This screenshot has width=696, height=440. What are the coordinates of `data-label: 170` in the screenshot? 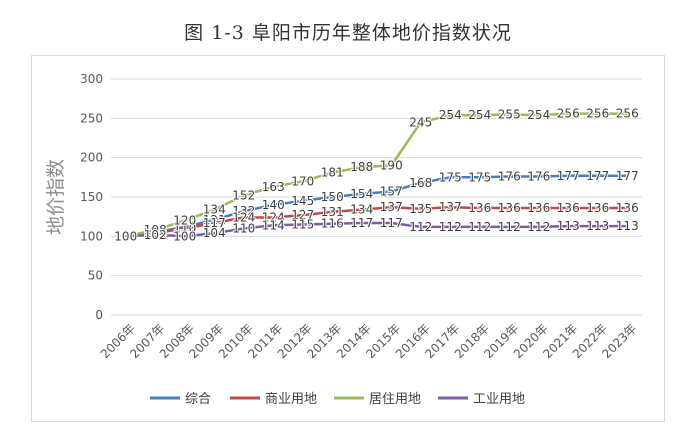 It's located at (302, 181).